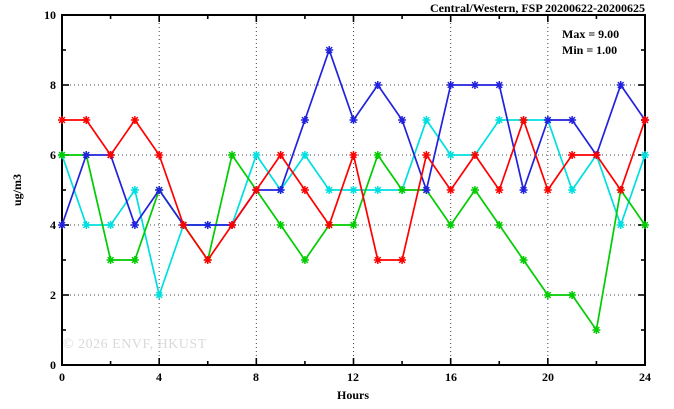 This screenshot has width=674, height=409. I want to click on x-tick-label-24: 24, so click(645, 377).